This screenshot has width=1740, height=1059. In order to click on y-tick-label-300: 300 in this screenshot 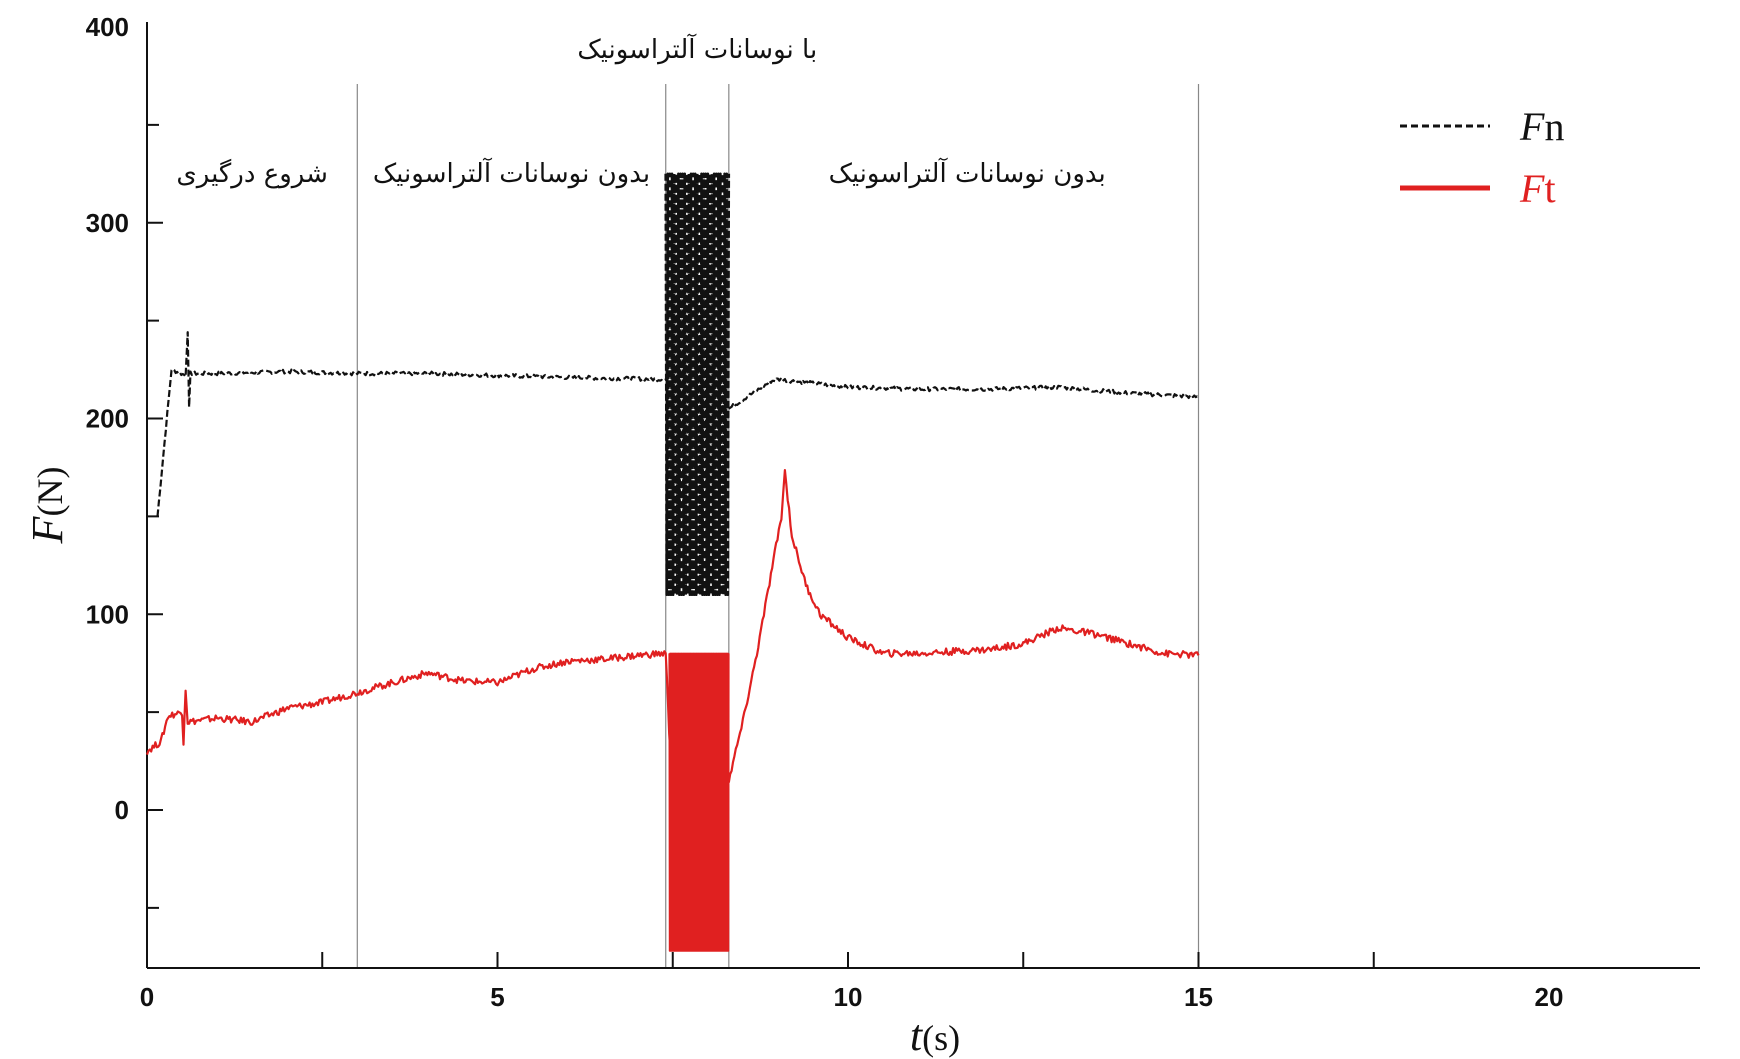, I will do `click(107, 223)`.